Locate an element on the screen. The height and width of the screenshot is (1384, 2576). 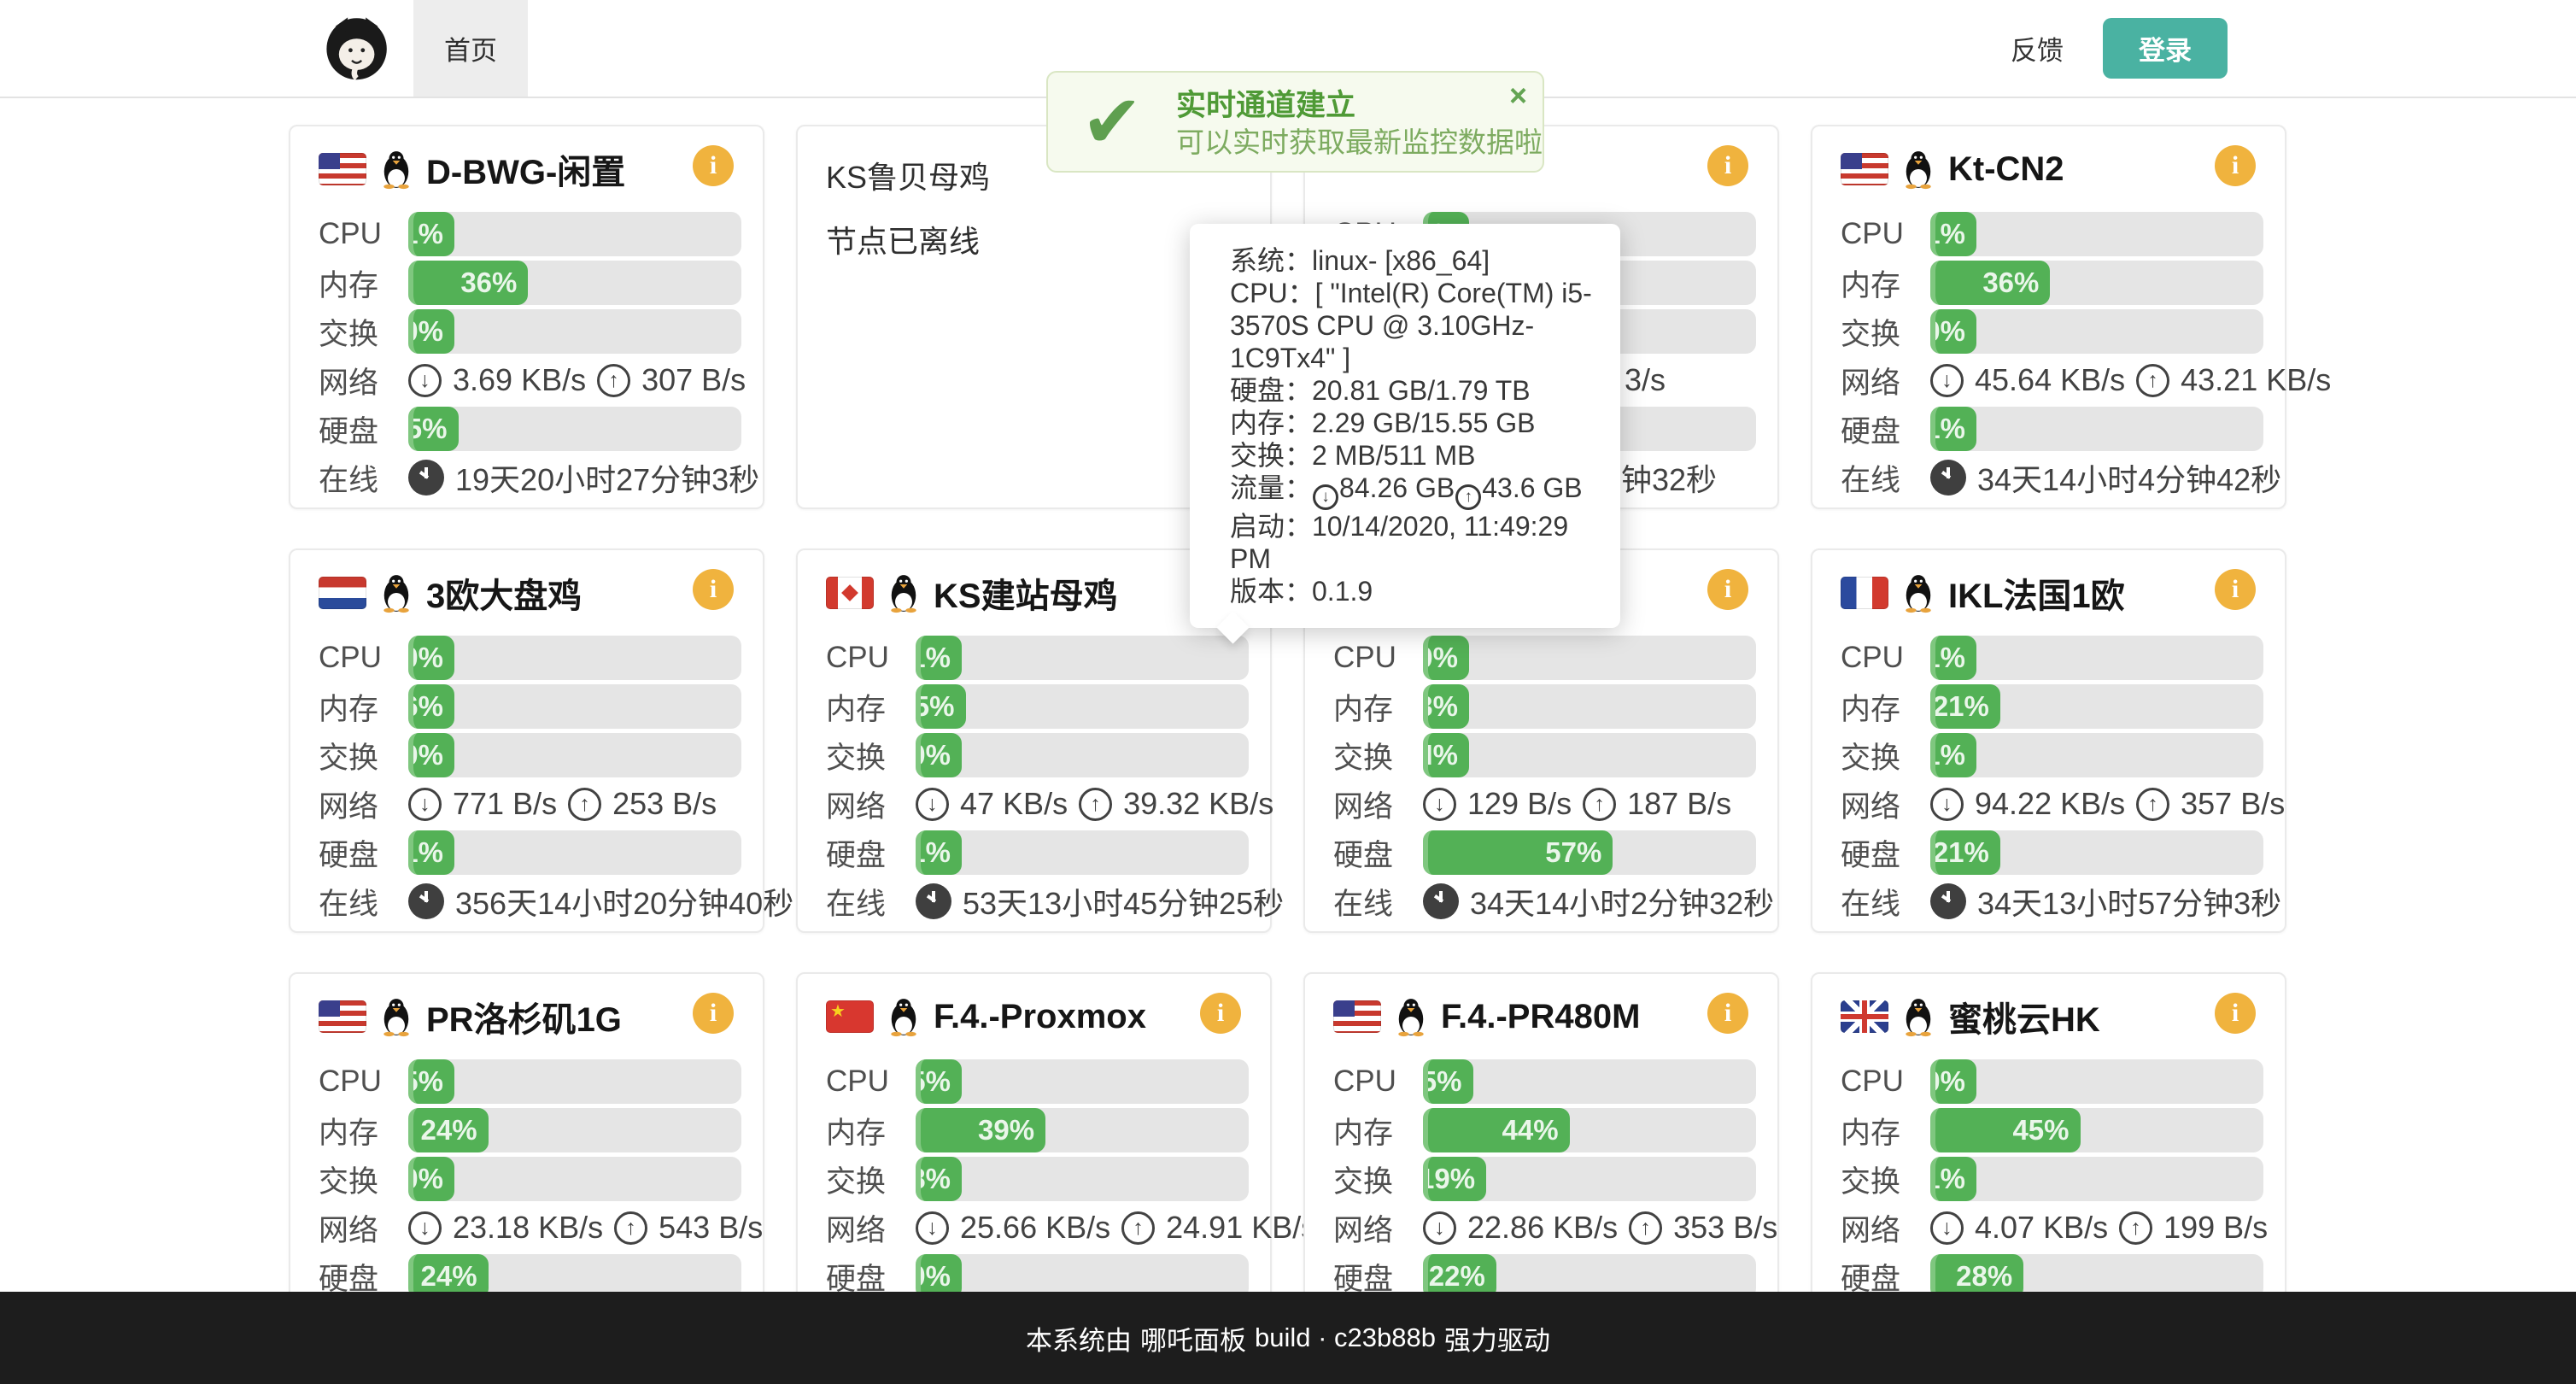
cpu-percent: 1% is located at coordinates (1950, 233).